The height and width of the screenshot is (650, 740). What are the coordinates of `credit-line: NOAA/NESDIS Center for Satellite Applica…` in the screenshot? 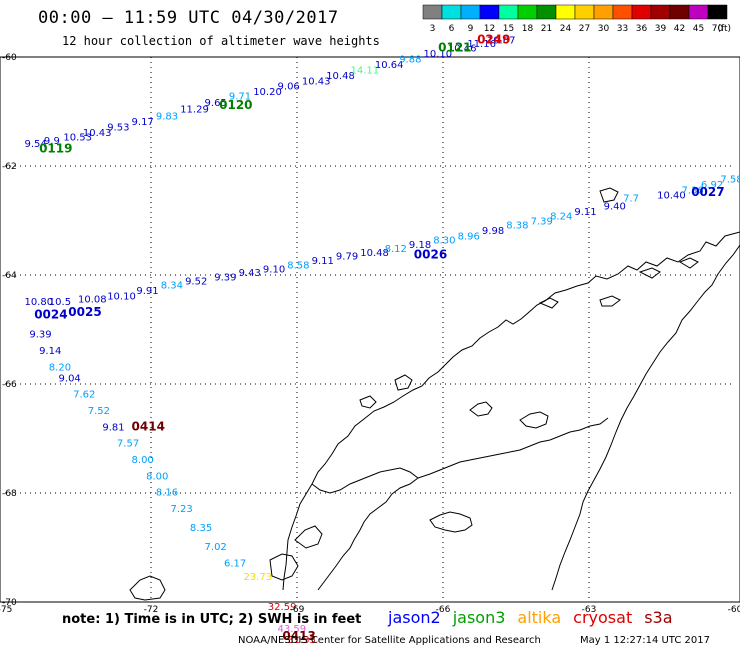 It's located at (389, 640).